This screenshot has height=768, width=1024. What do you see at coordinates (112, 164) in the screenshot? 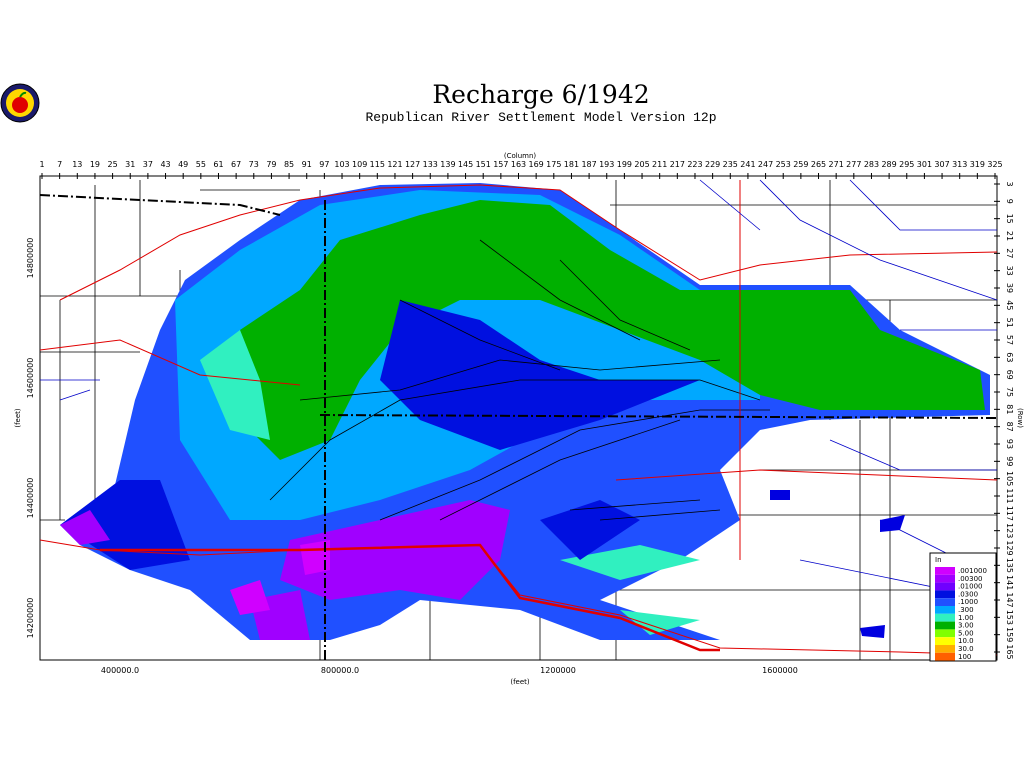
I see `column-tick-label: 25` at bounding box center [112, 164].